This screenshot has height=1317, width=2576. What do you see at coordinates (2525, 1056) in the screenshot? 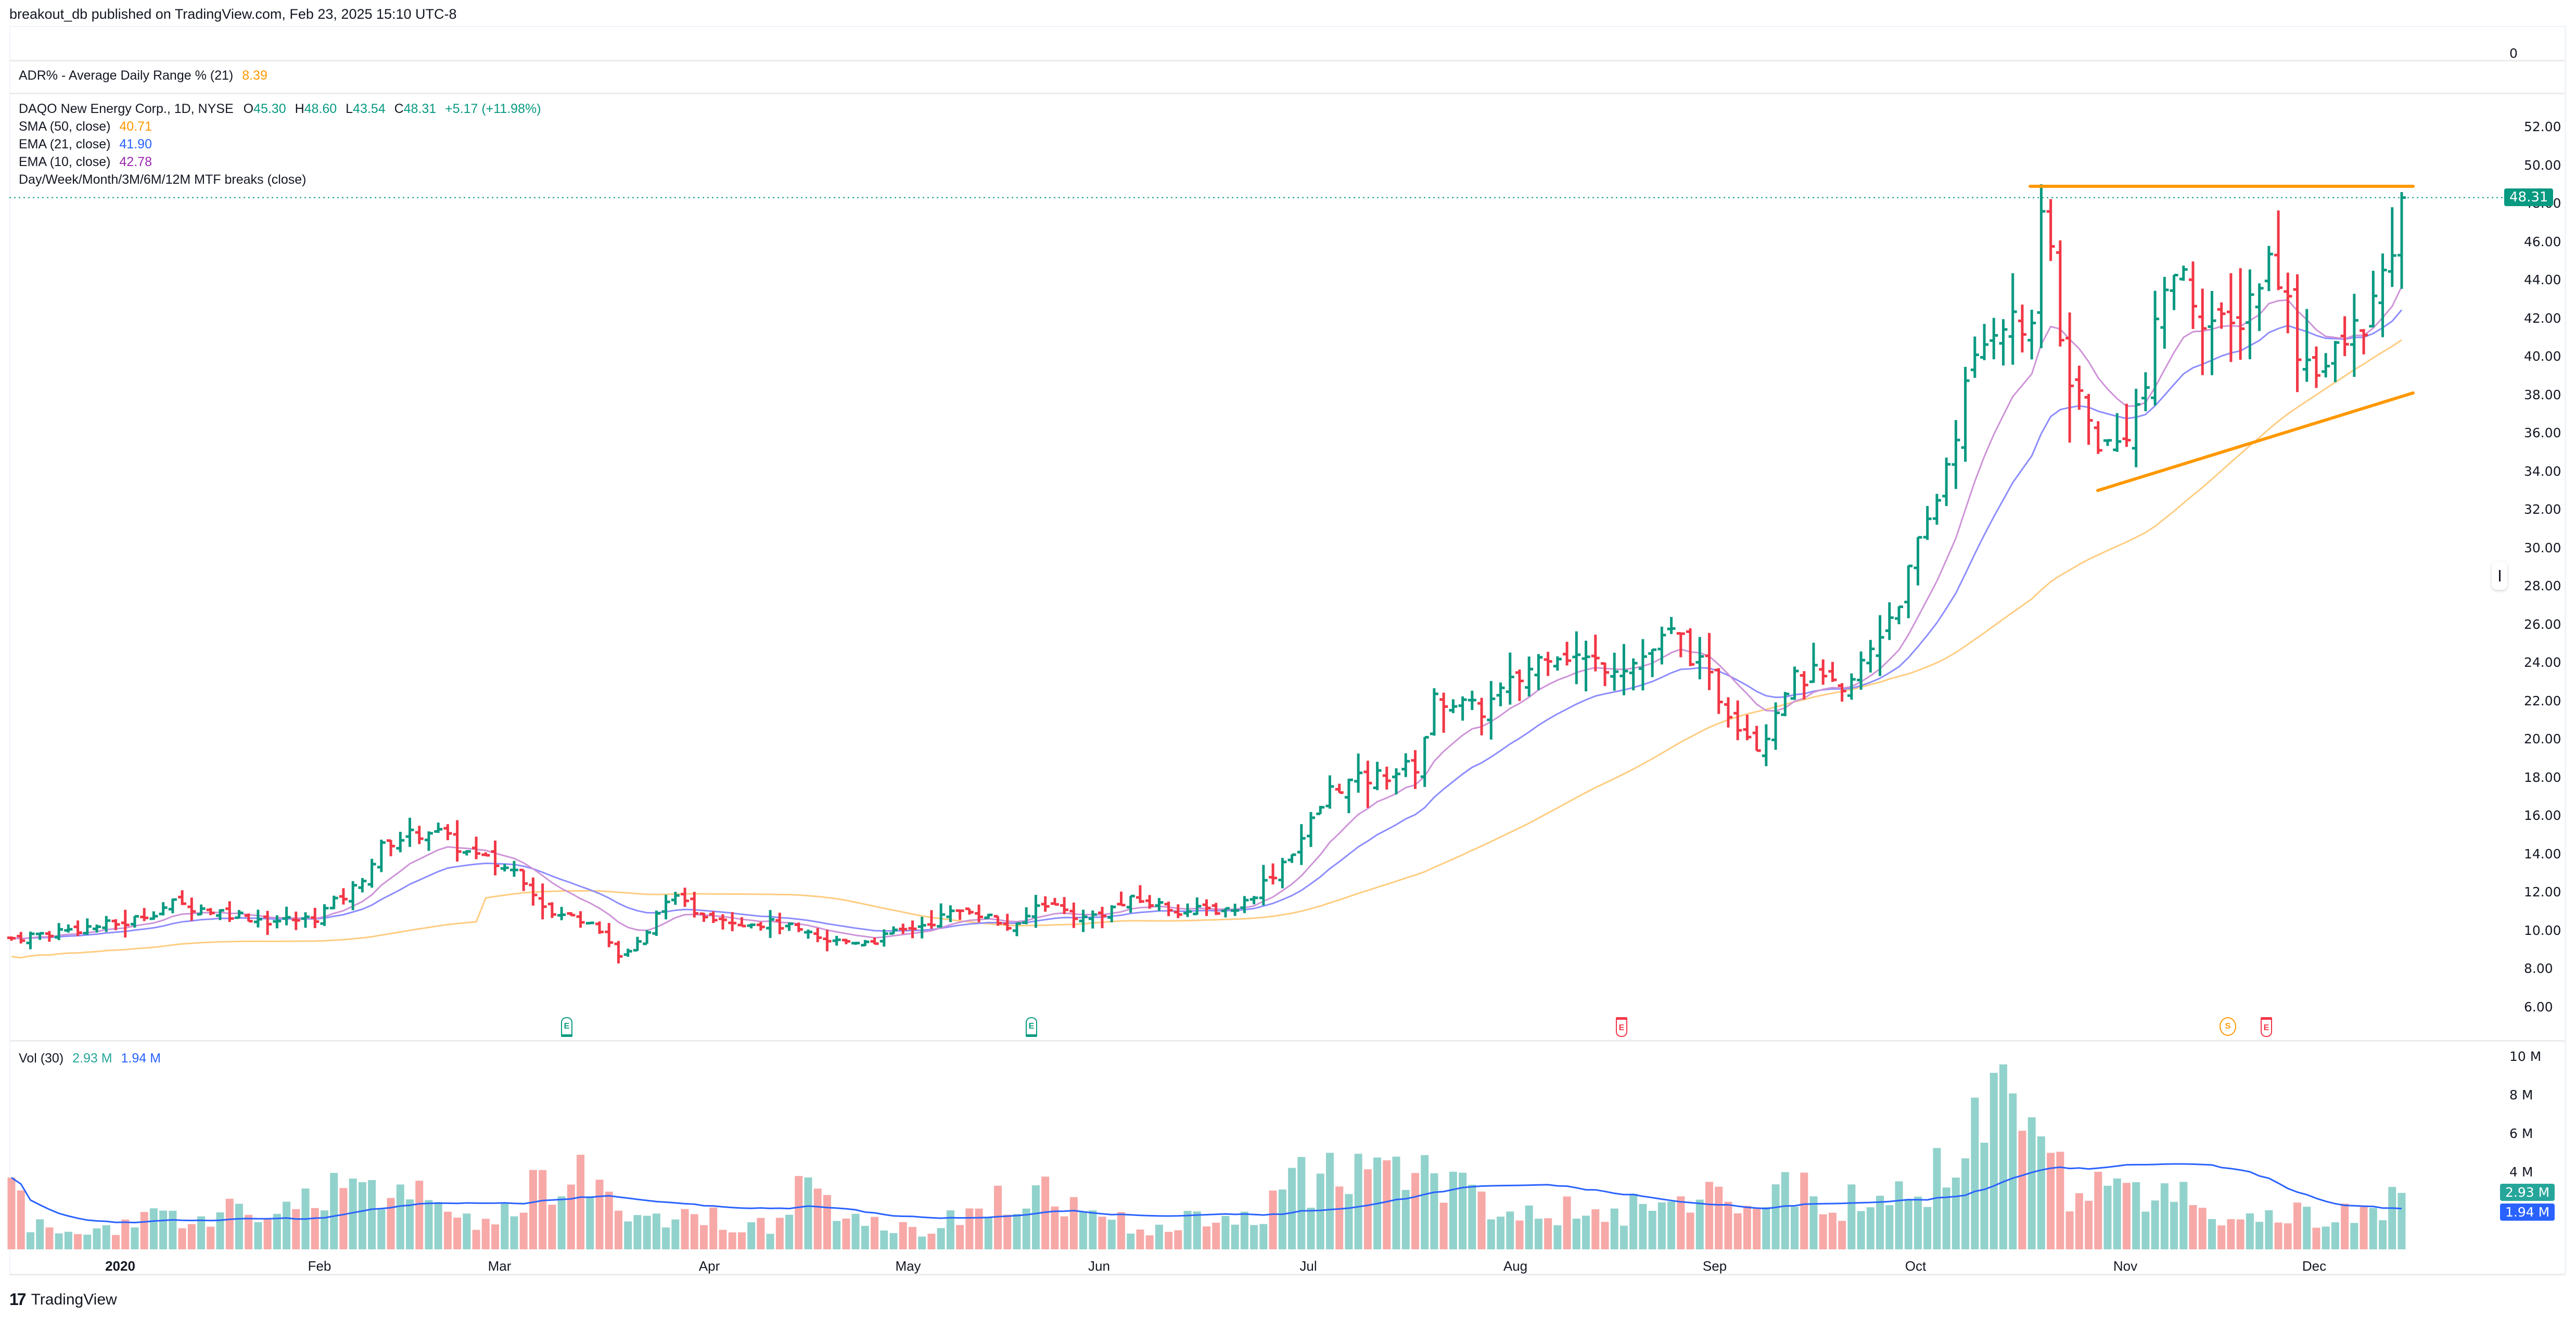
I see `volume-axis-label: 10 M` at bounding box center [2525, 1056].